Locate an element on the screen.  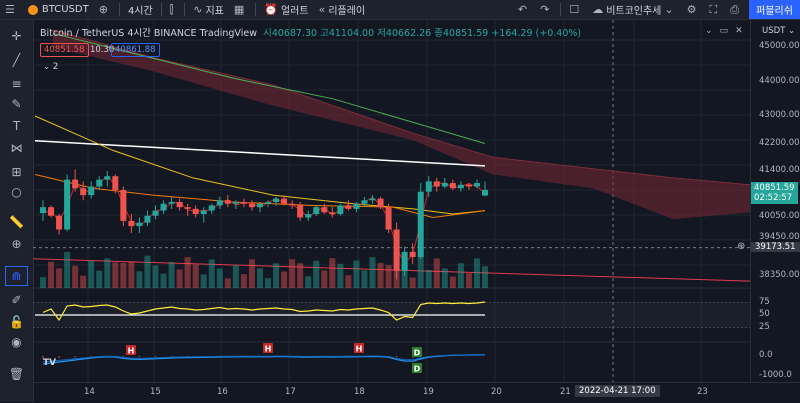
ruler-tool-button: 📏 is located at coordinates (16, 222).